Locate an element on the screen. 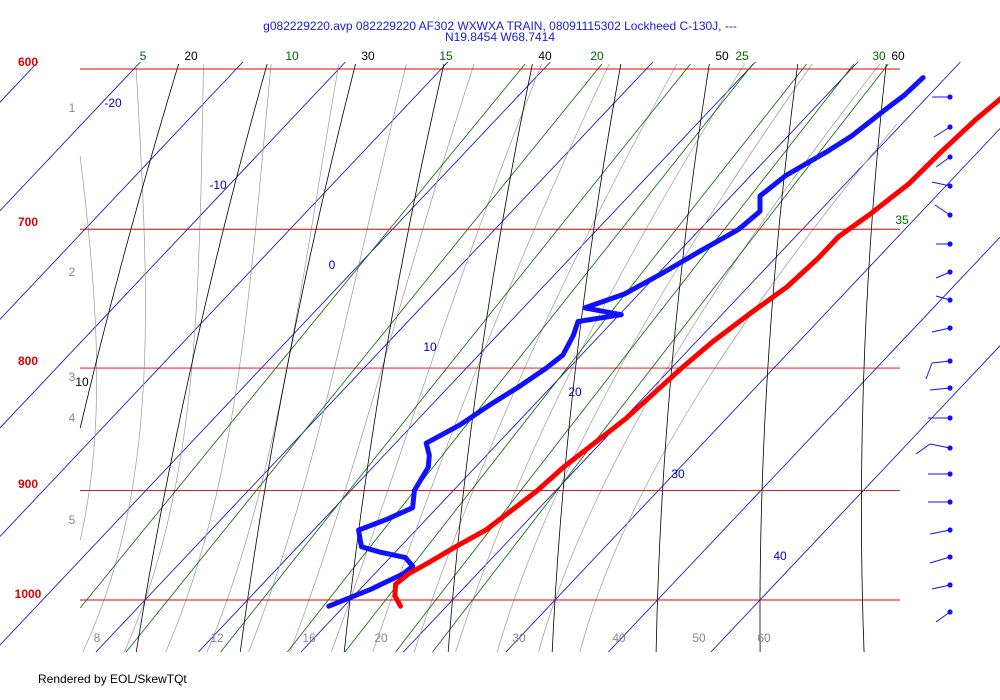  bottom-temperature-label: 40 is located at coordinates (619, 638).